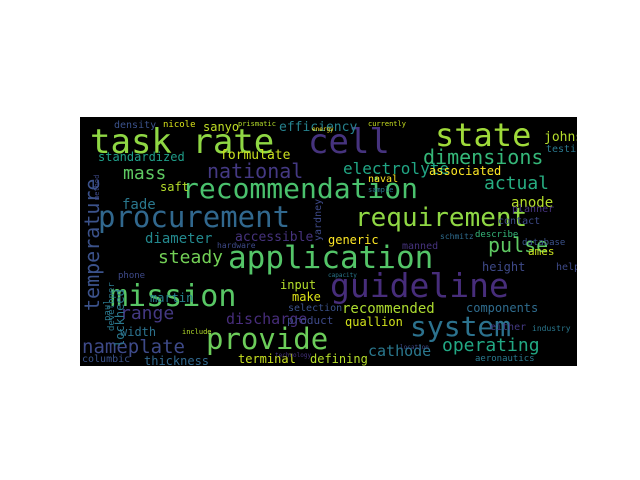 The height and width of the screenshot is (480, 640). Describe the element at coordinates (267, 319) in the screenshot. I see `word-discharge: discharge` at that location.